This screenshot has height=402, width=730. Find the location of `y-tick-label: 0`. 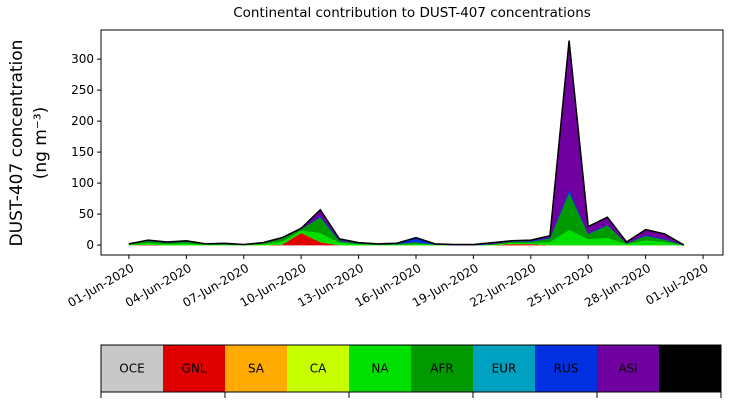

y-tick-label: 0 is located at coordinates (90, 245).